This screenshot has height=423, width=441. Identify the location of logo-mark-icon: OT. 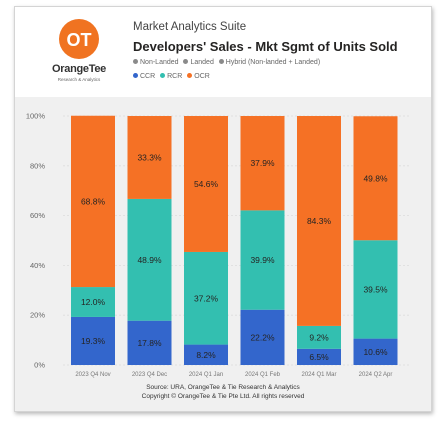
(79, 40).